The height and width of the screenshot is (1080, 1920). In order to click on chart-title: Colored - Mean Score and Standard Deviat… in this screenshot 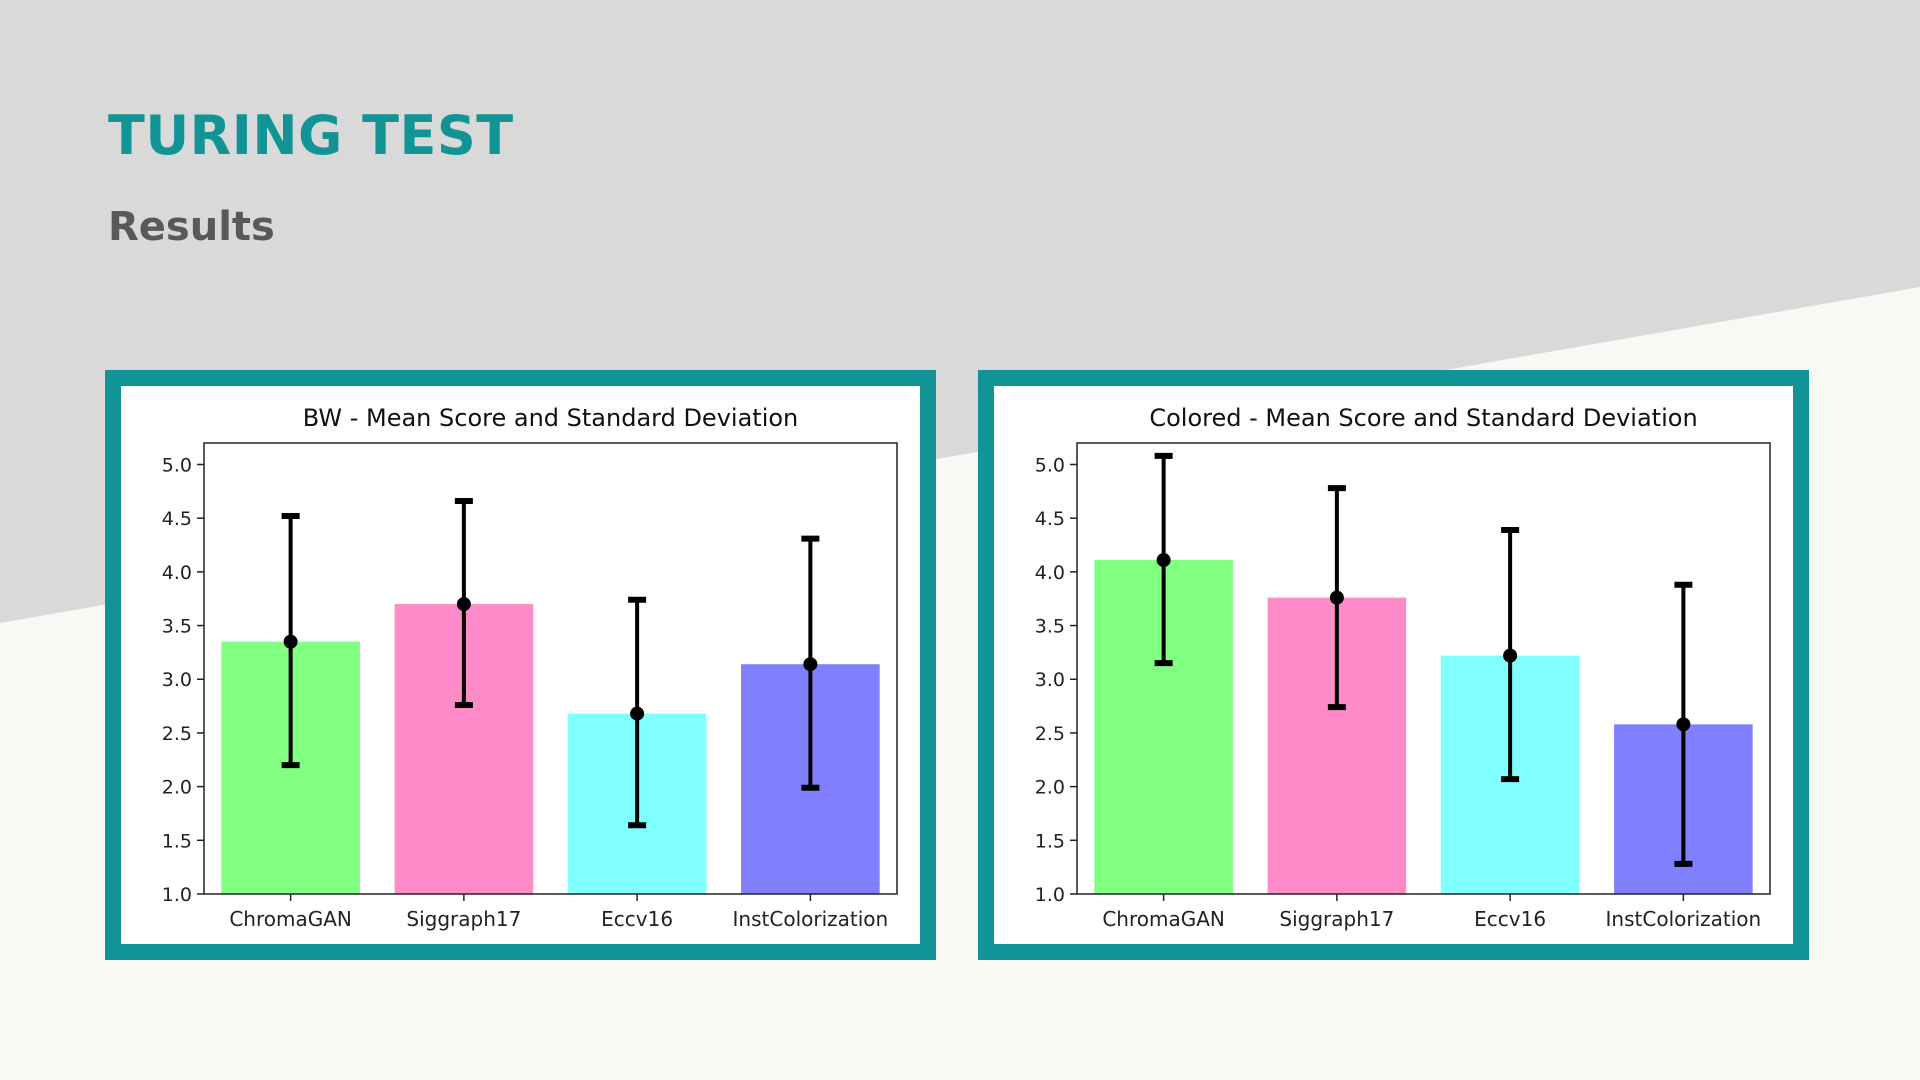, I will do `click(1423, 418)`.